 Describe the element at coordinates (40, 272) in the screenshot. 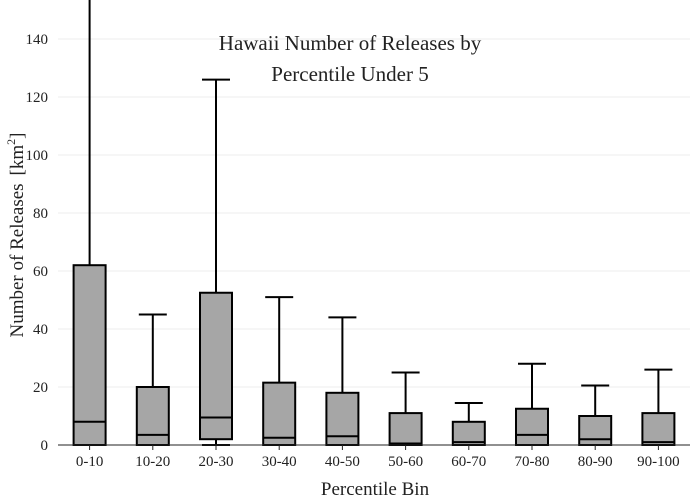

I see `y-tick-label: 60` at that location.